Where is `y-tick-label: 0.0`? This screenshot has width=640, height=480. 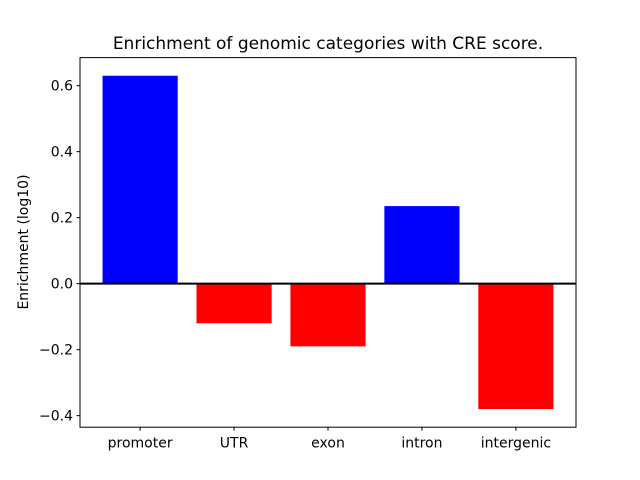
y-tick-label: 0.0 is located at coordinates (62, 285).